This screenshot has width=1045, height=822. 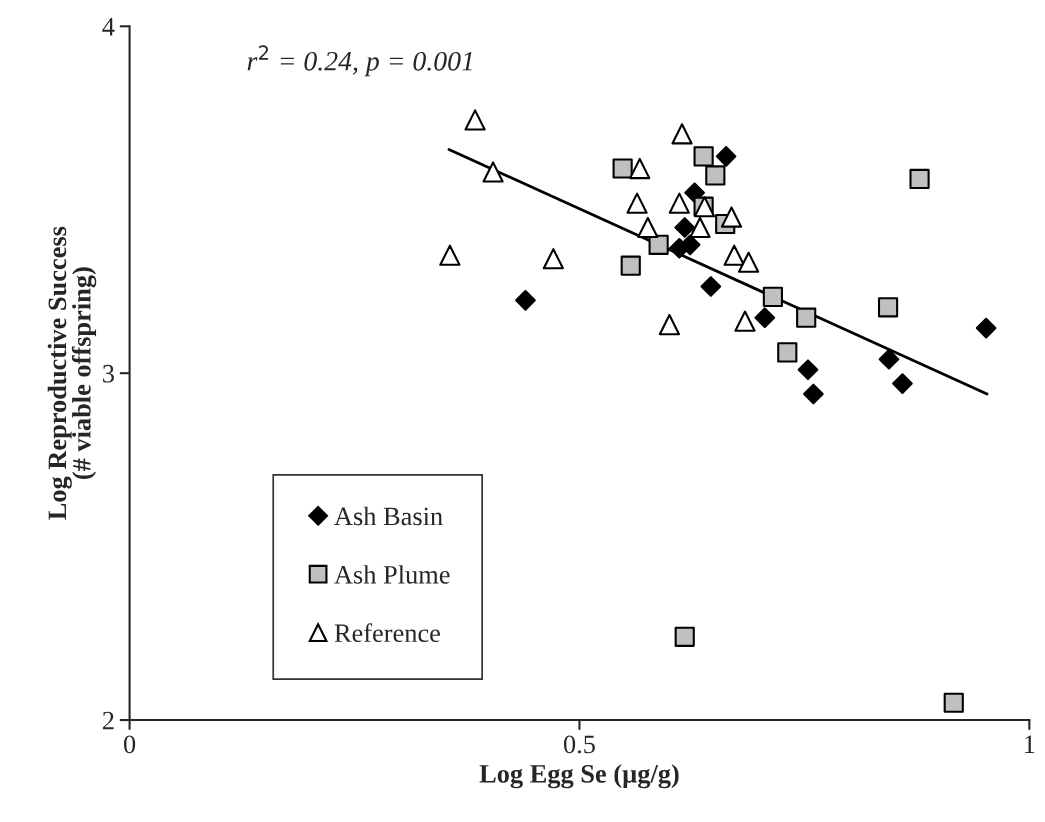 What do you see at coordinates (108, 373) in the screenshot?
I see `y-tick-label: 3` at bounding box center [108, 373].